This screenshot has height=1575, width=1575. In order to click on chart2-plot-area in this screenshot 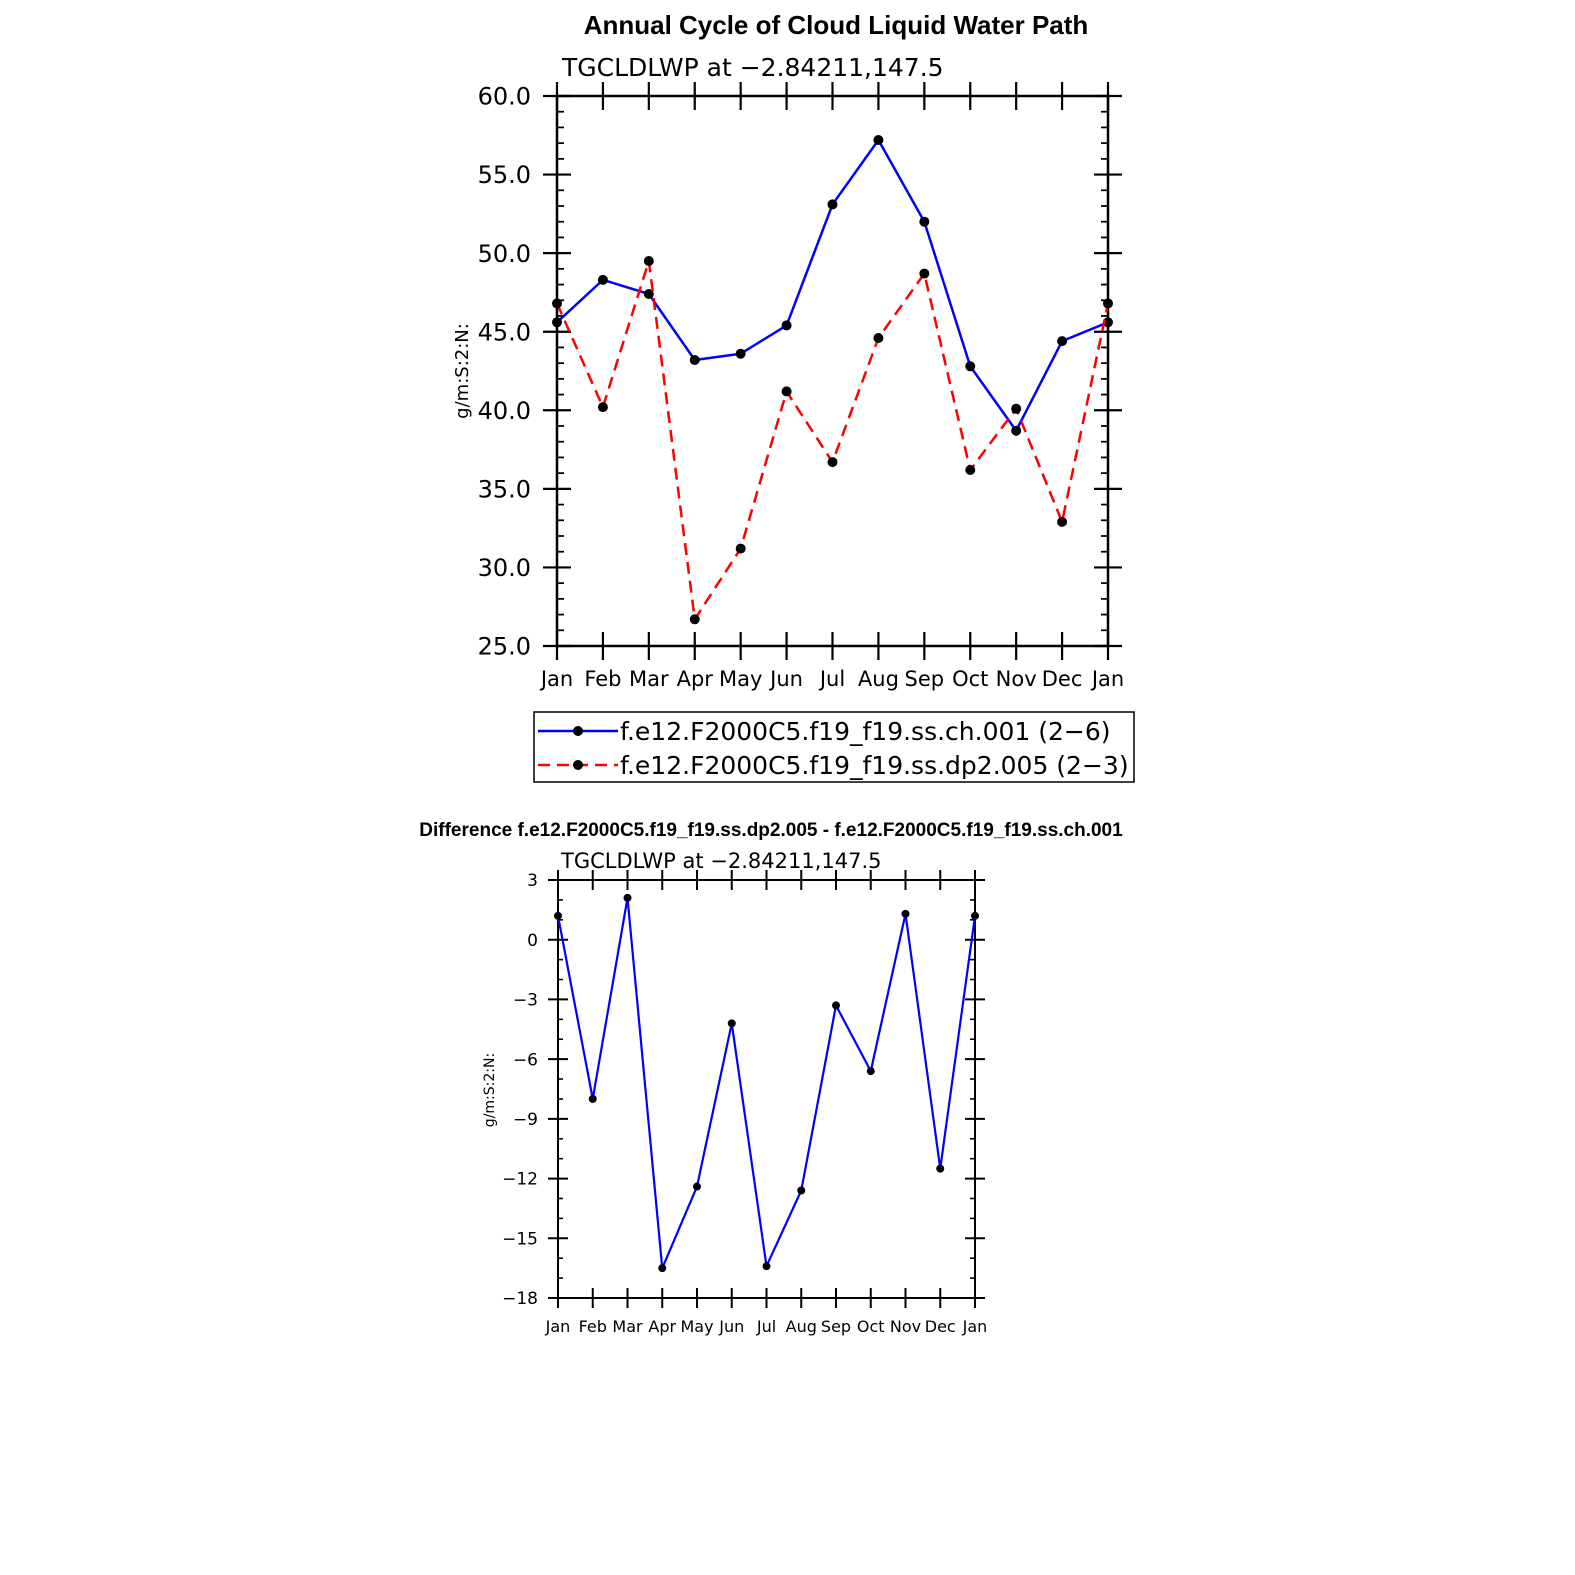, I will do `click(766, 1083)`.